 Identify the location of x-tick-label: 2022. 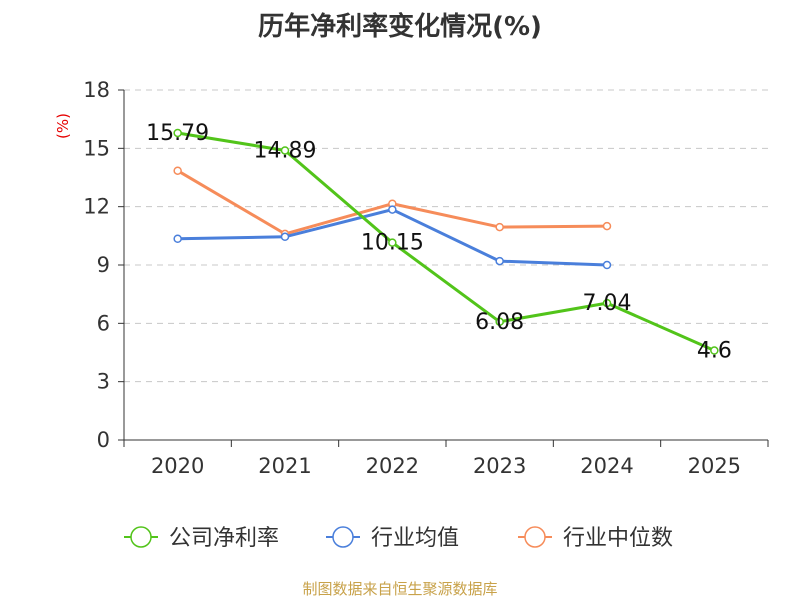
(392, 466).